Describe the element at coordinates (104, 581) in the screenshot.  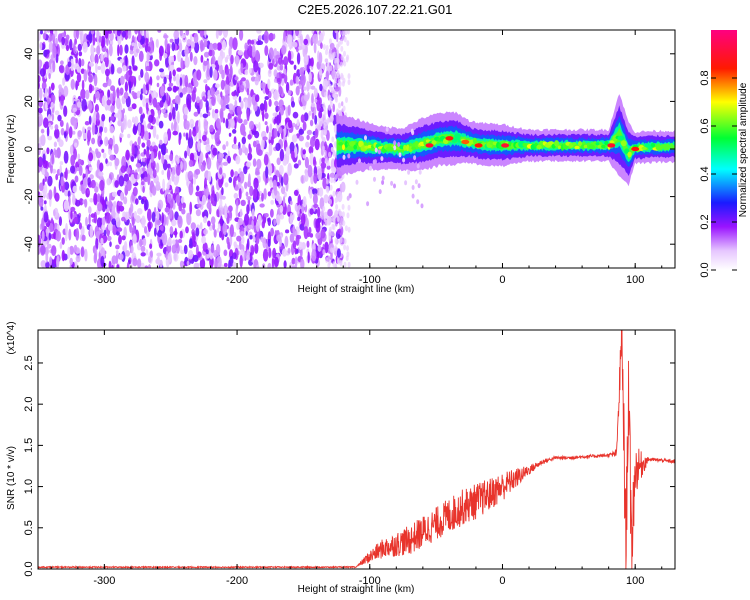
I see `x-tick-label: -300` at that location.